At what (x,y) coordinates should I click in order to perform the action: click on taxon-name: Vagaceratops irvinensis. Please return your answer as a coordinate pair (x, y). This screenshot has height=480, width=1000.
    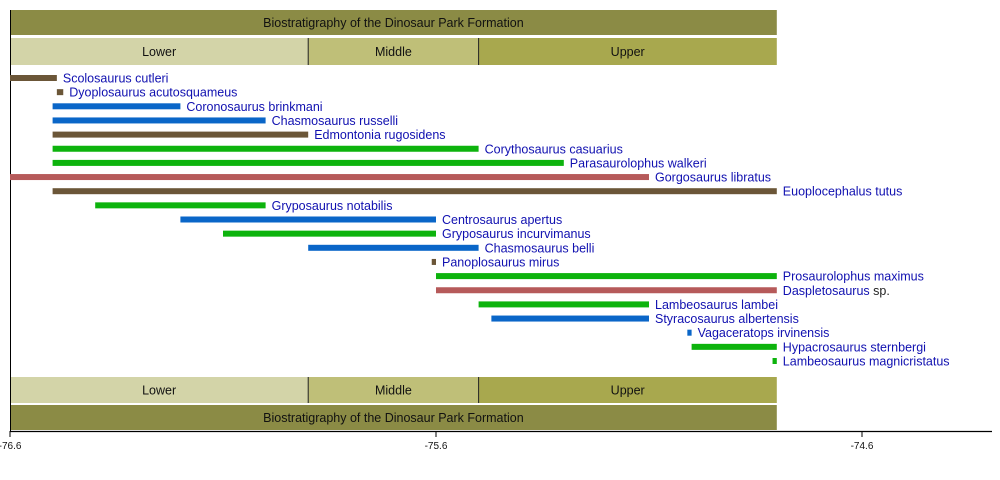
    Looking at the image, I should click on (764, 333).